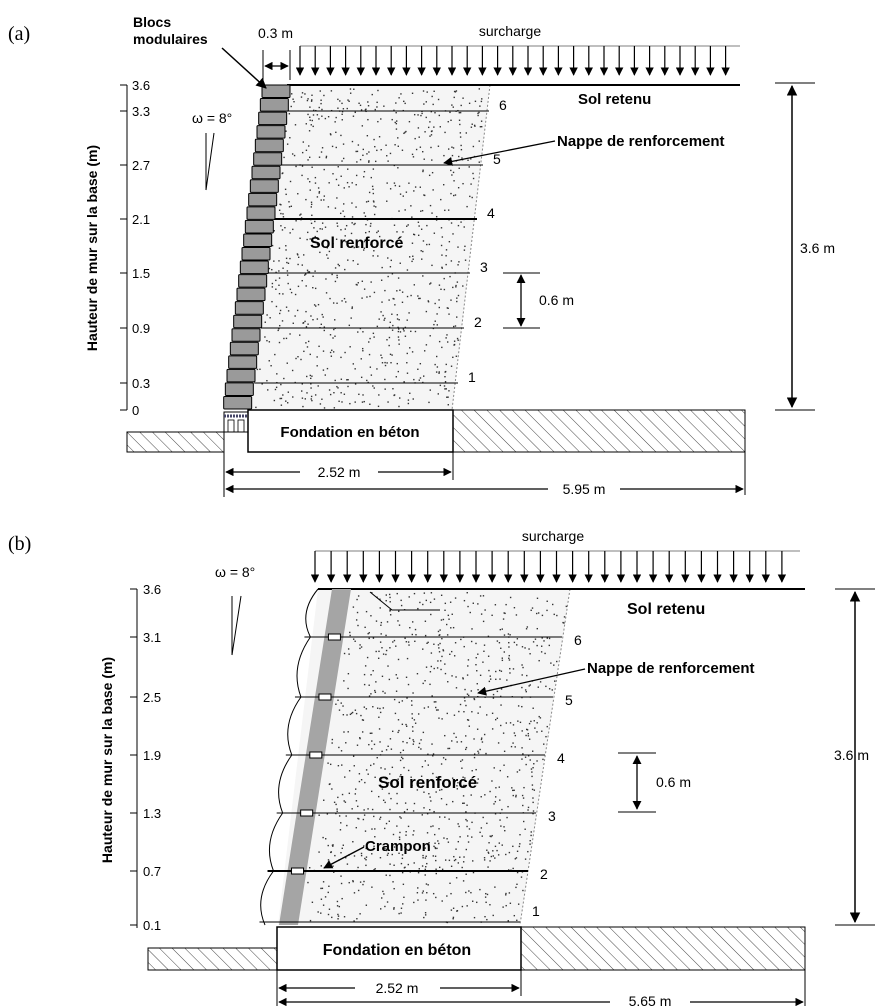 The image size is (885, 1008). I want to click on panel-b-y-axis-label: Hauteur de mur sur la base (m), so click(107, 760).